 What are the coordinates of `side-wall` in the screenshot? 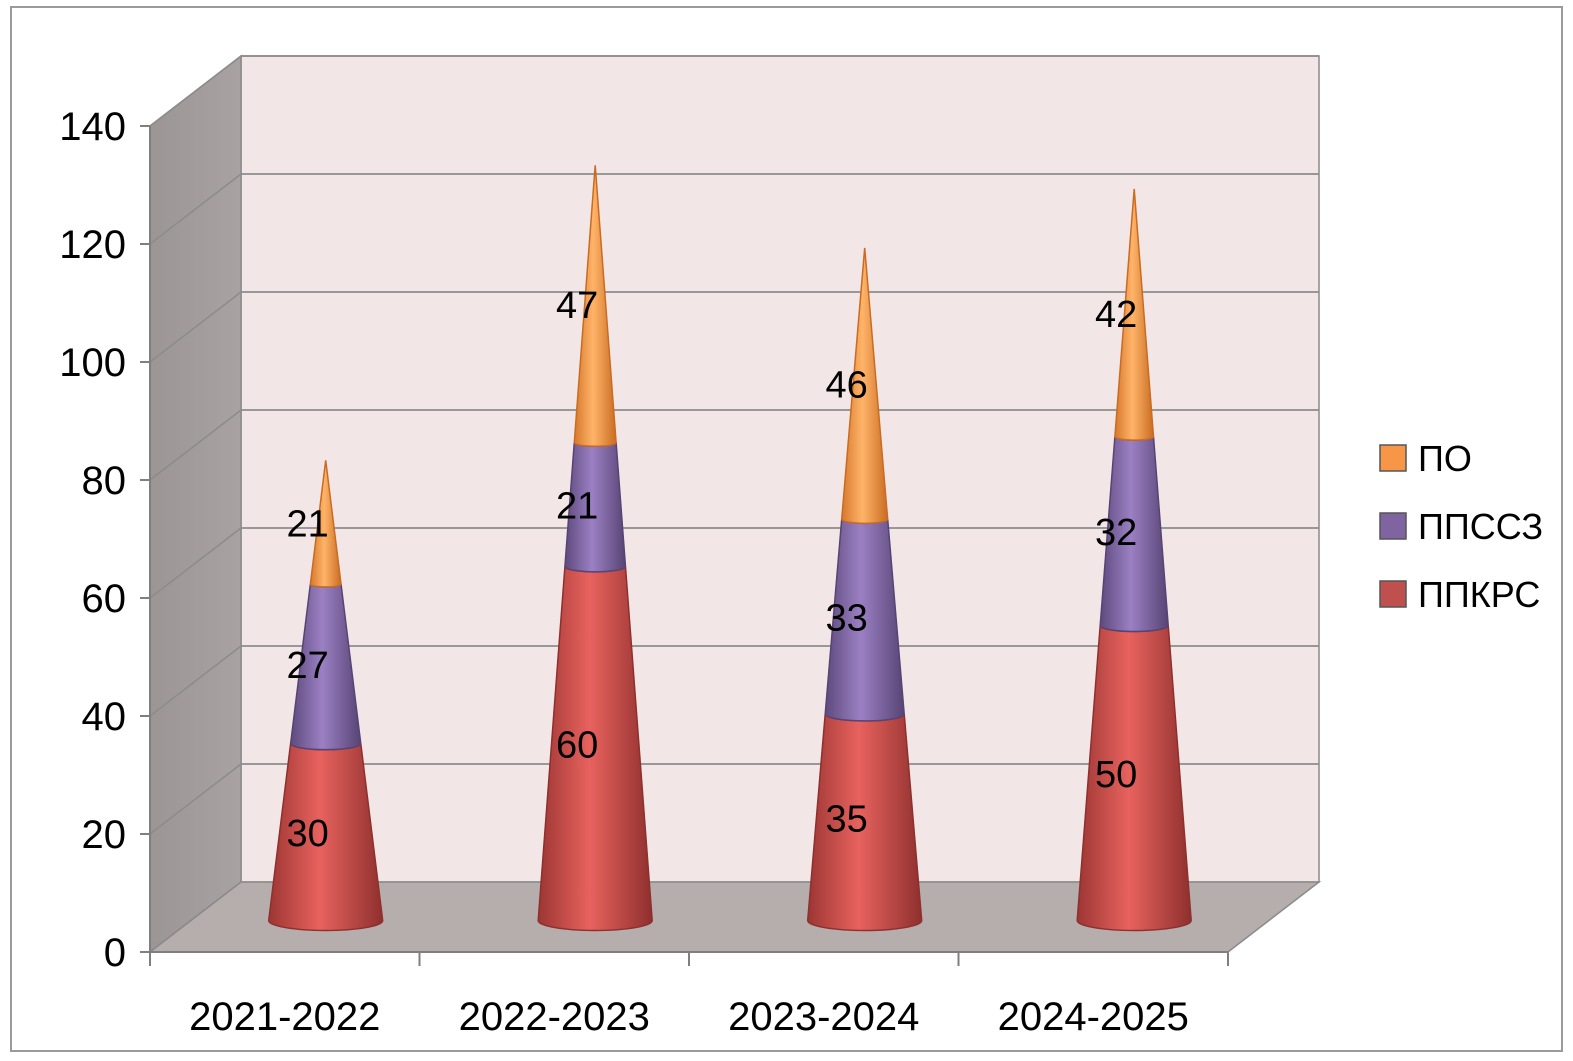 It's located at (195, 504).